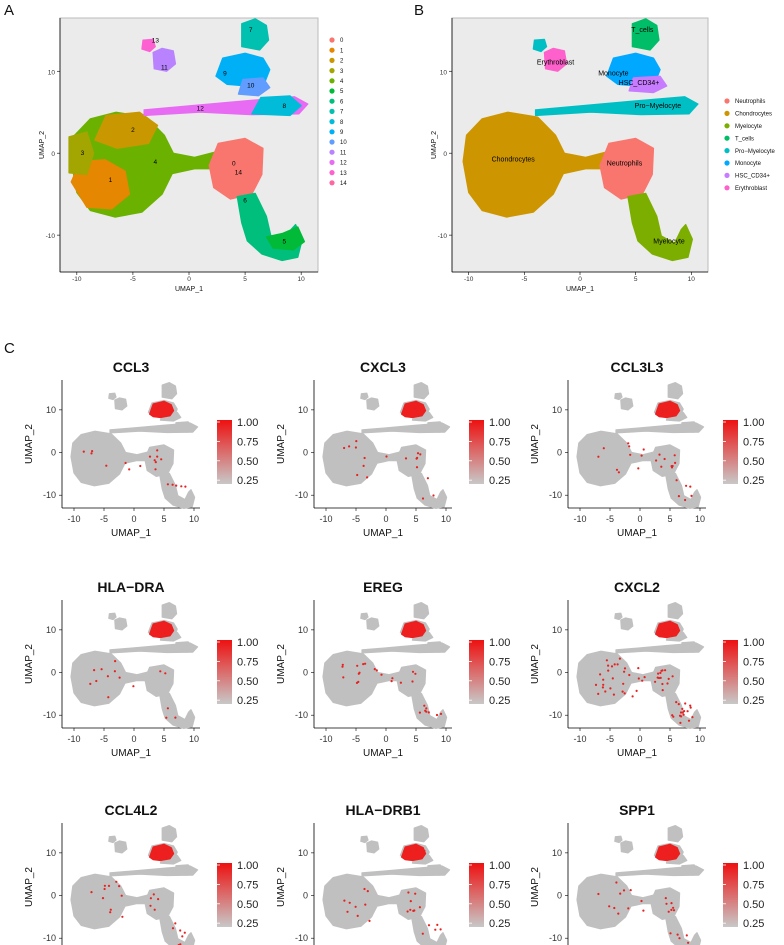 The height and width of the screenshot is (945, 784). What do you see at coordinates (126, 130) in the screenshot?
I see `cluster-2-region` at bounding box center [126, 130].